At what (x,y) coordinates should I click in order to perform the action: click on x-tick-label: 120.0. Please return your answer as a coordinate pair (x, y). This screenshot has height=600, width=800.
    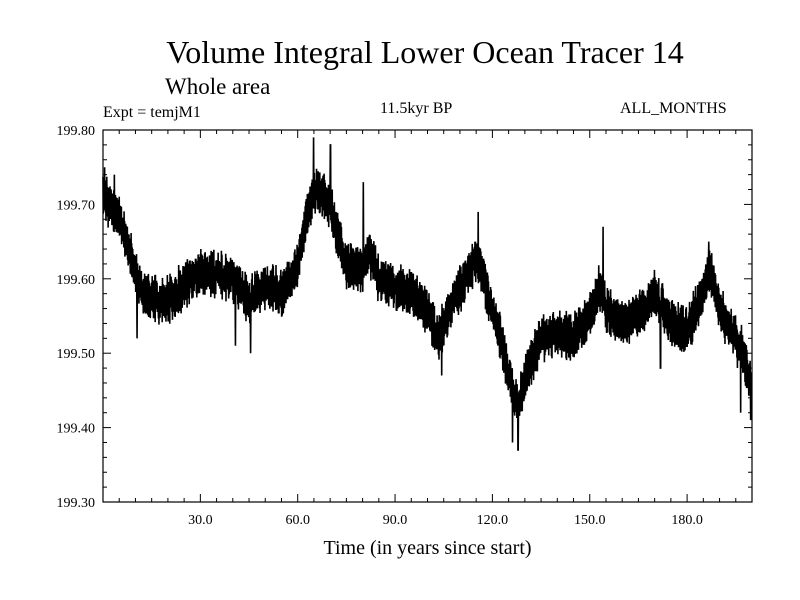
    Looking at the image, I should click on (493, 520).